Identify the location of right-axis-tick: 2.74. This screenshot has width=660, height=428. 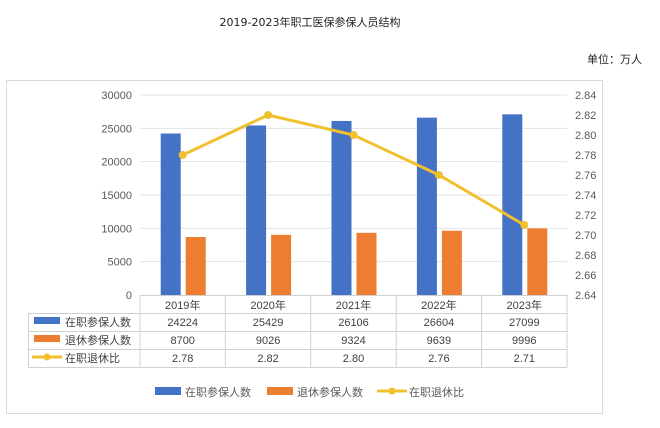
(585, 196).